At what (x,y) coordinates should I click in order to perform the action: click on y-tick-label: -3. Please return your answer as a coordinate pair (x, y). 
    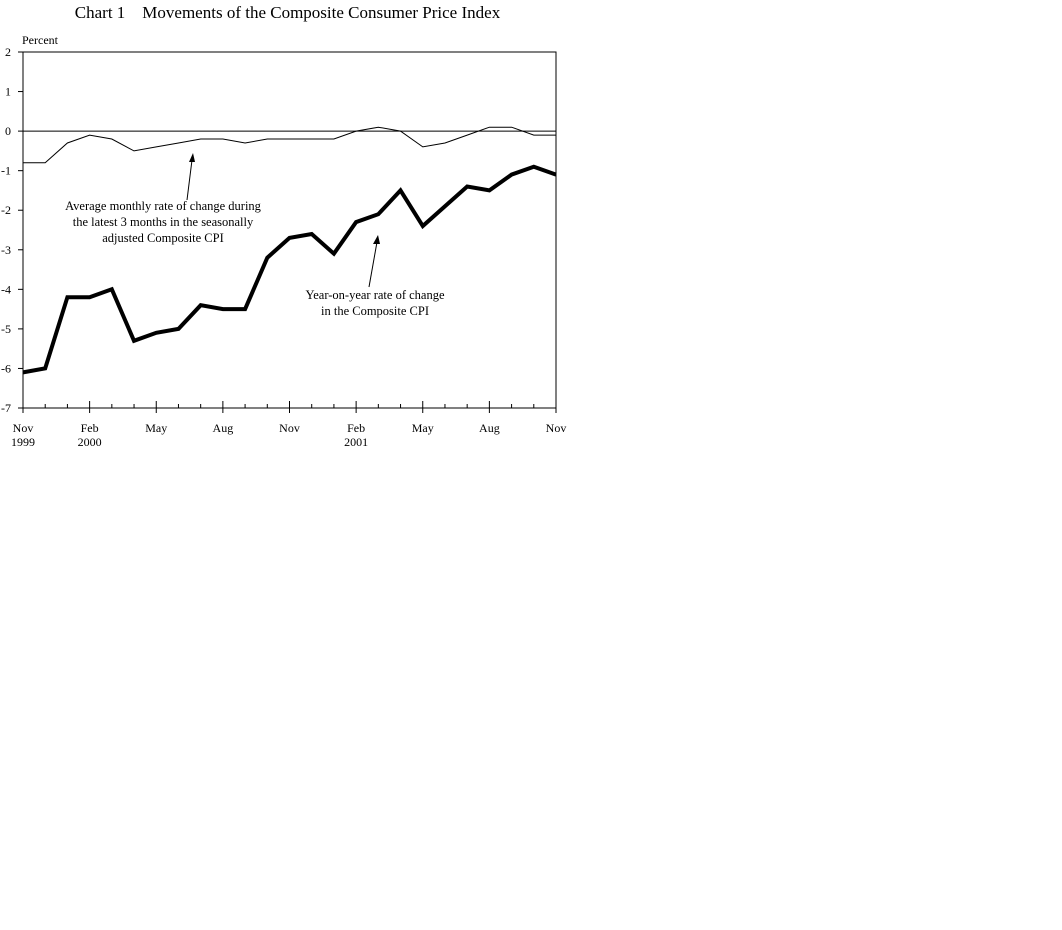
    Looking at the image, I should click on (6, 250).